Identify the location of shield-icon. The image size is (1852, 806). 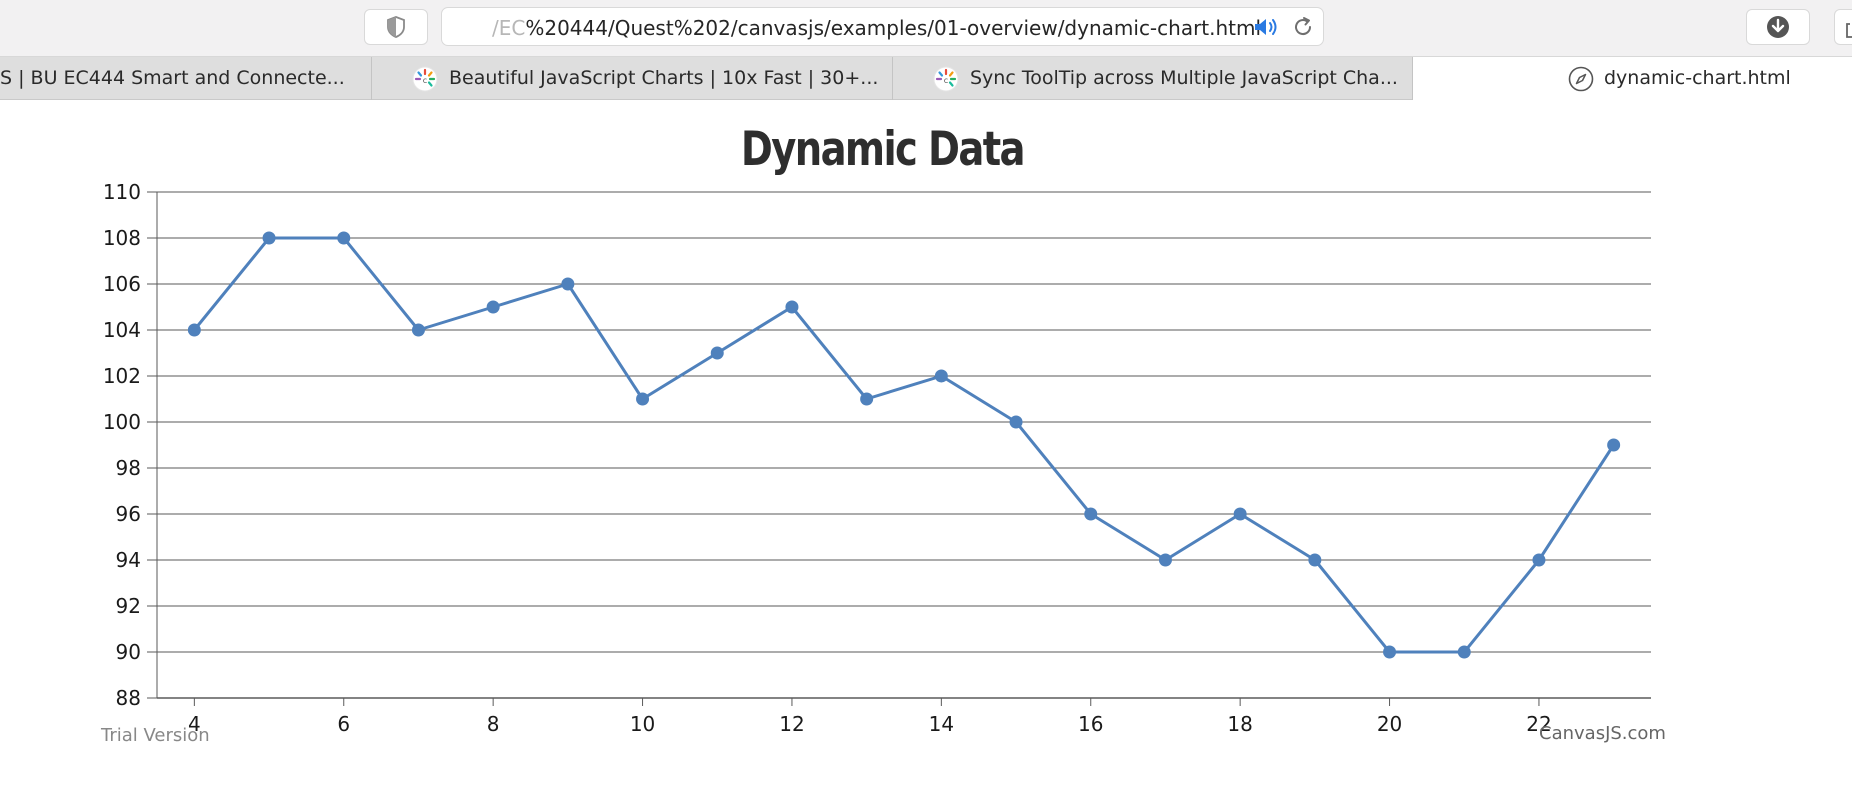
(396, 27).